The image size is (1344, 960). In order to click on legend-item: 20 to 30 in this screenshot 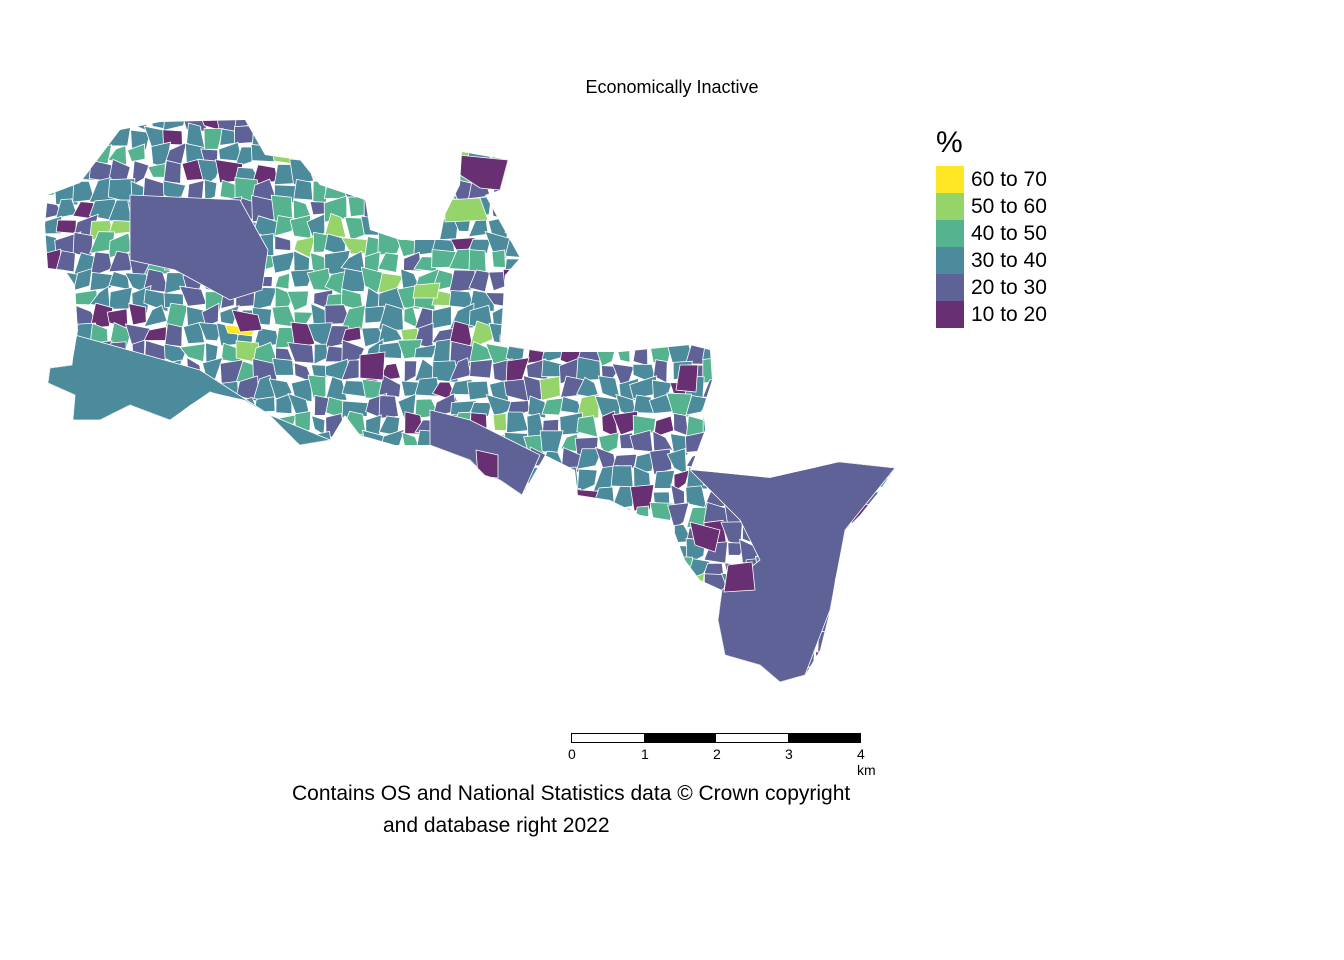, I will do `click(991, 287)`.